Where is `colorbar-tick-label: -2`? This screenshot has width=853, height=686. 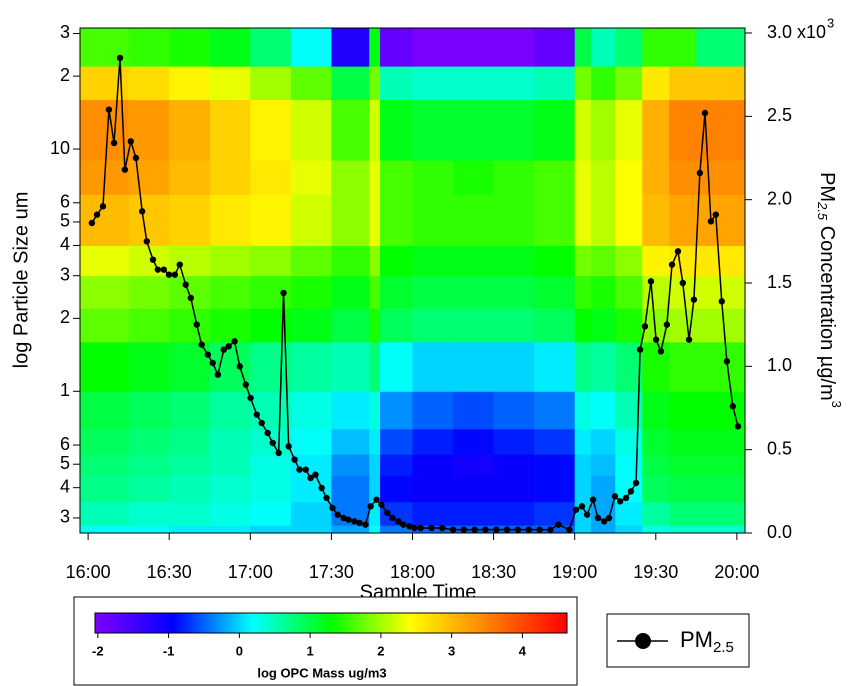 colorbar-tick-label: -2 is located at coordinates (98, 650).